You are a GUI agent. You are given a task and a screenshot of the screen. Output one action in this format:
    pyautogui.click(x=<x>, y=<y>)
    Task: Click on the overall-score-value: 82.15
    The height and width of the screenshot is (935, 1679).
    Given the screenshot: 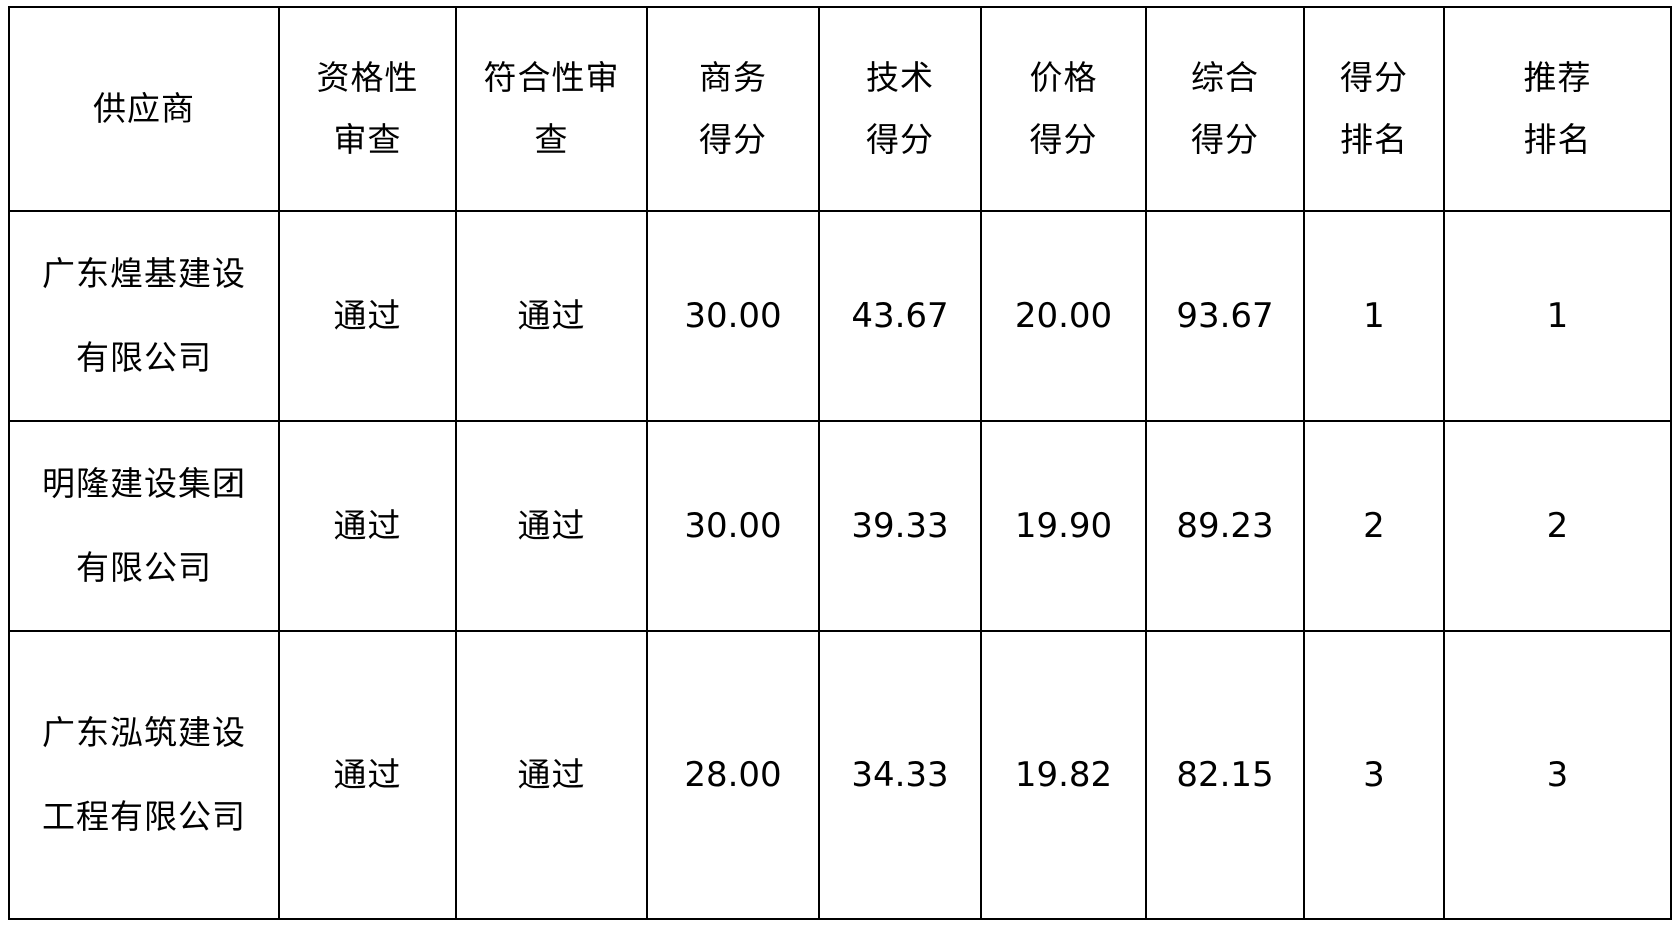 What is the action you would take?
    pyautogui.click(x=1225, y=775)
    